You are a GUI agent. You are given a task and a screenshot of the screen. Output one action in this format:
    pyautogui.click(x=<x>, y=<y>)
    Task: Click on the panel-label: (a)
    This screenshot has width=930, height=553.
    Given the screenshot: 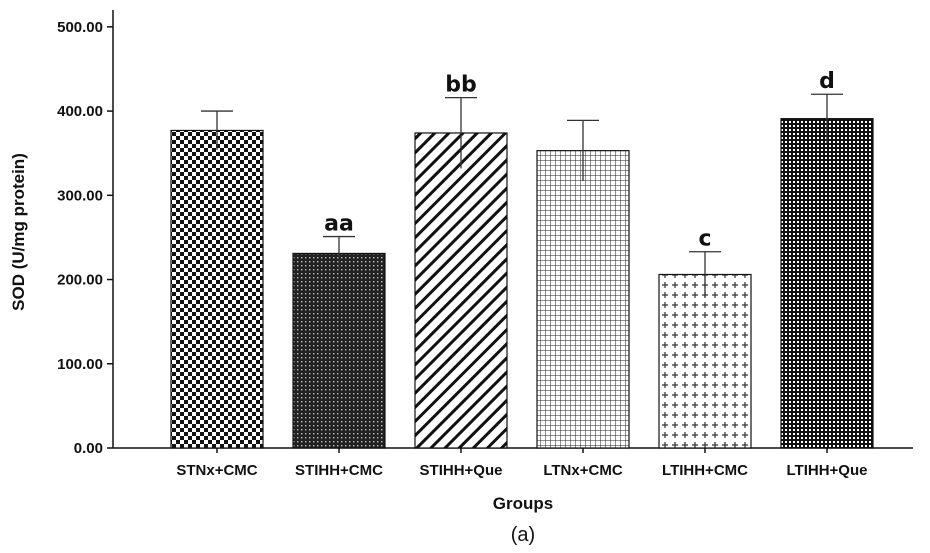 What is the action you would take?
    pyautogui.click(x=523, y=535)
    